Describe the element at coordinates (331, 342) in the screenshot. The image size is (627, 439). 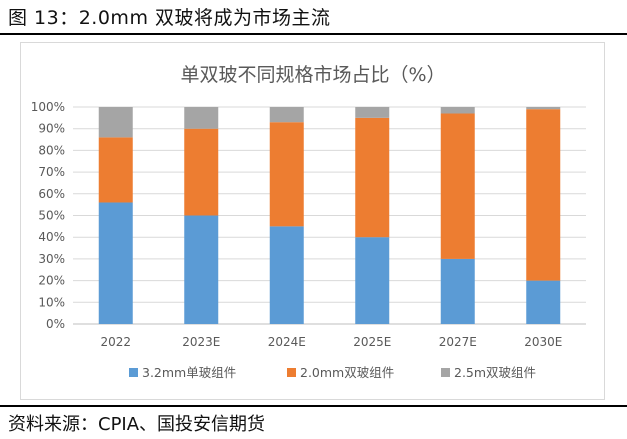
I see `x-axis-ticks: 2022 2023E 2024E 2025E 2027E 2030E` at that location.